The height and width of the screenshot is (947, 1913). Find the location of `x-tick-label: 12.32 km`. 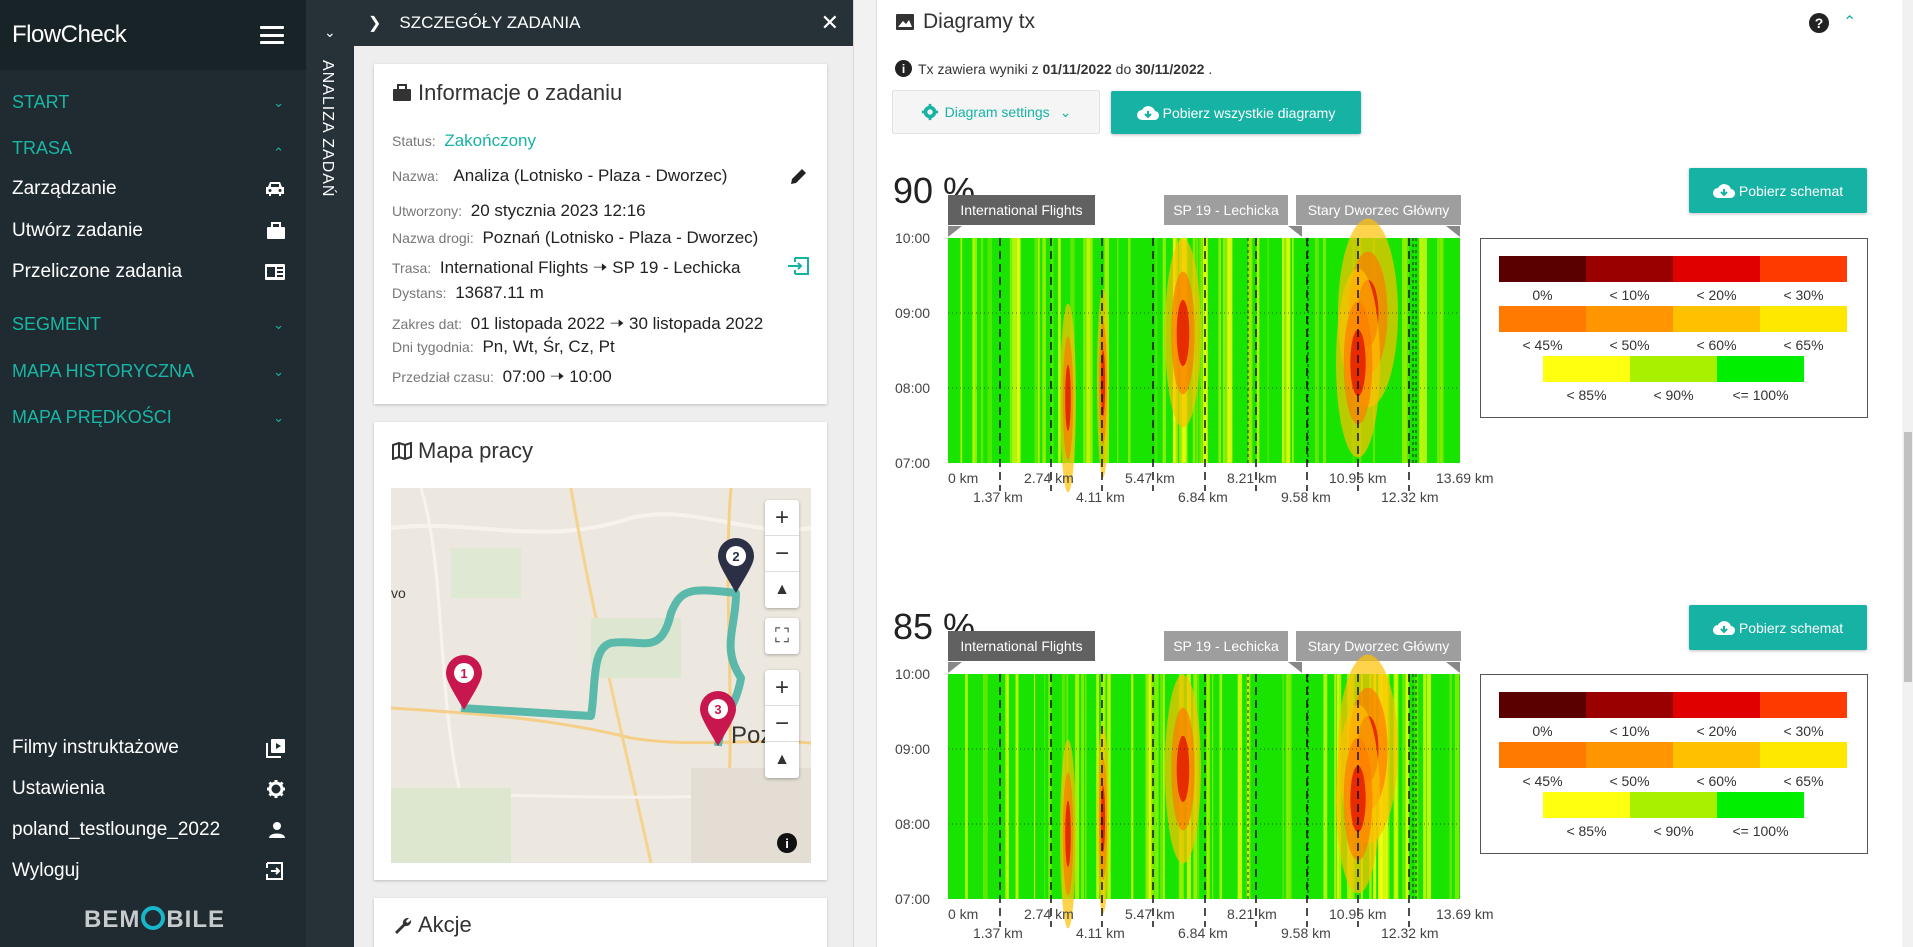

x-tick-label: 12.32 km is located at coordinates (1410, 933).